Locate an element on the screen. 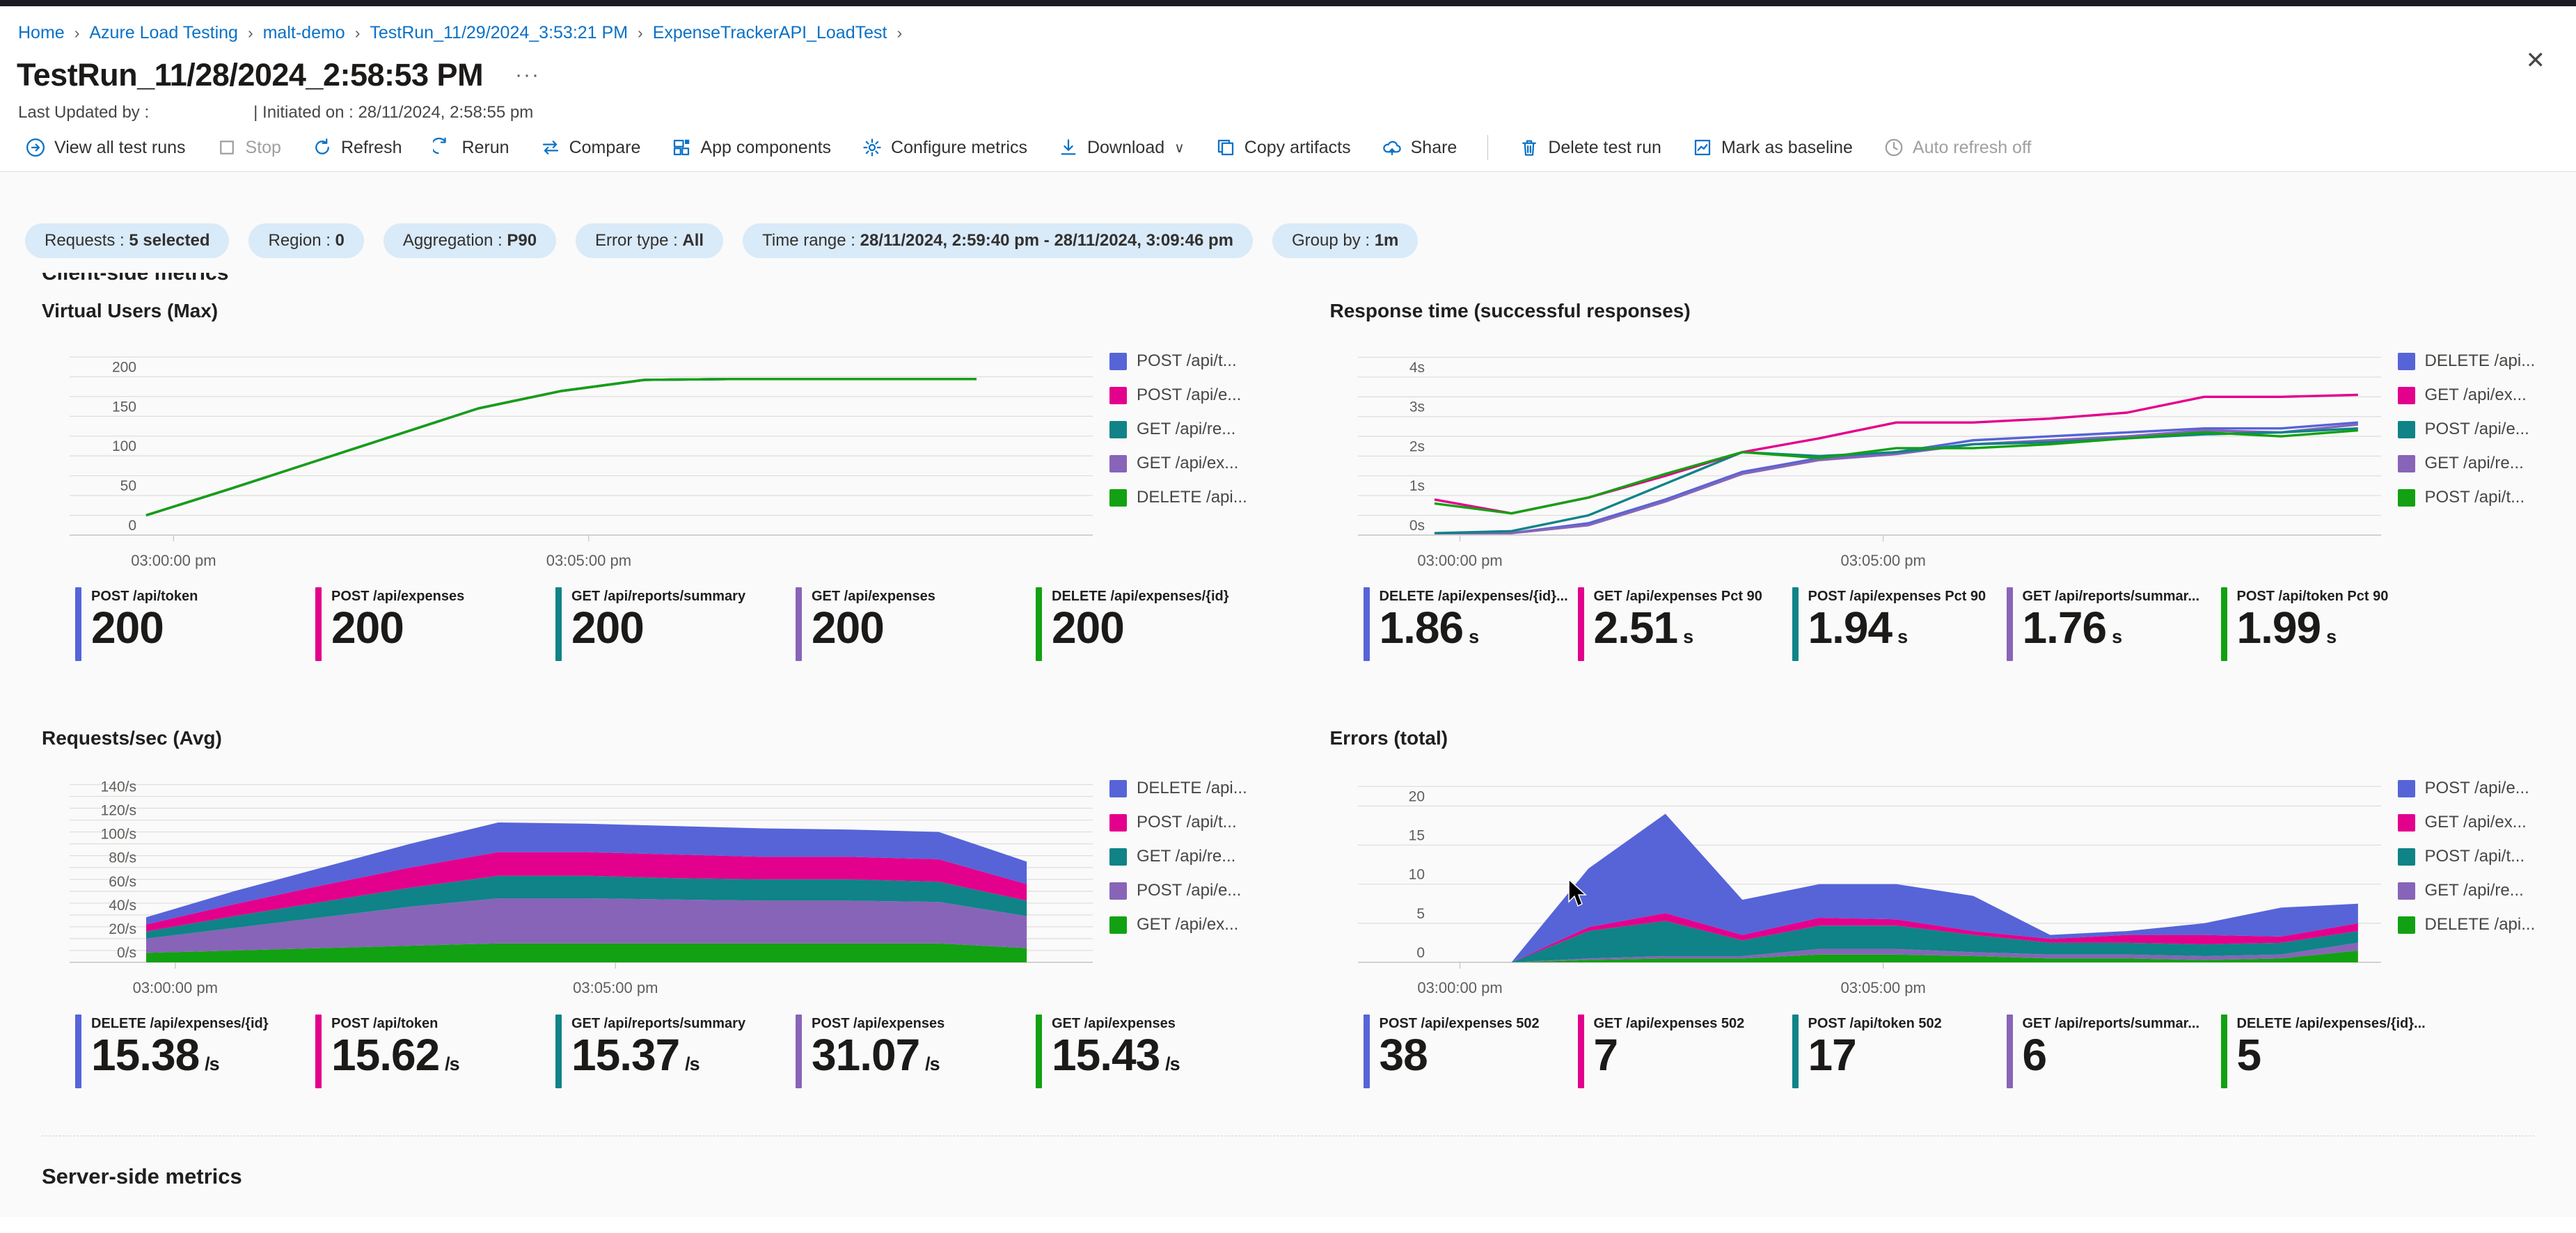  breadcrumb-link: Azure Load Testing is located at coordinates (163, 32).